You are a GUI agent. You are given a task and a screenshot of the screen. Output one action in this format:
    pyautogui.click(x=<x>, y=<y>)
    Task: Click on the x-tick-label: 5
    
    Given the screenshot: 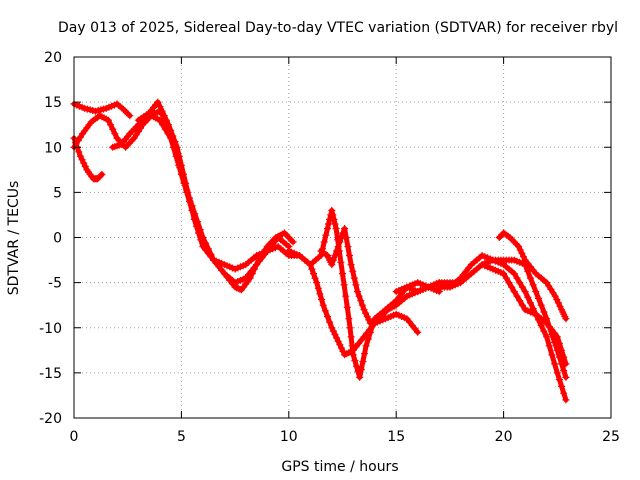 What is the action you would take?
    pyautogui.click(x=181, y=437)
    